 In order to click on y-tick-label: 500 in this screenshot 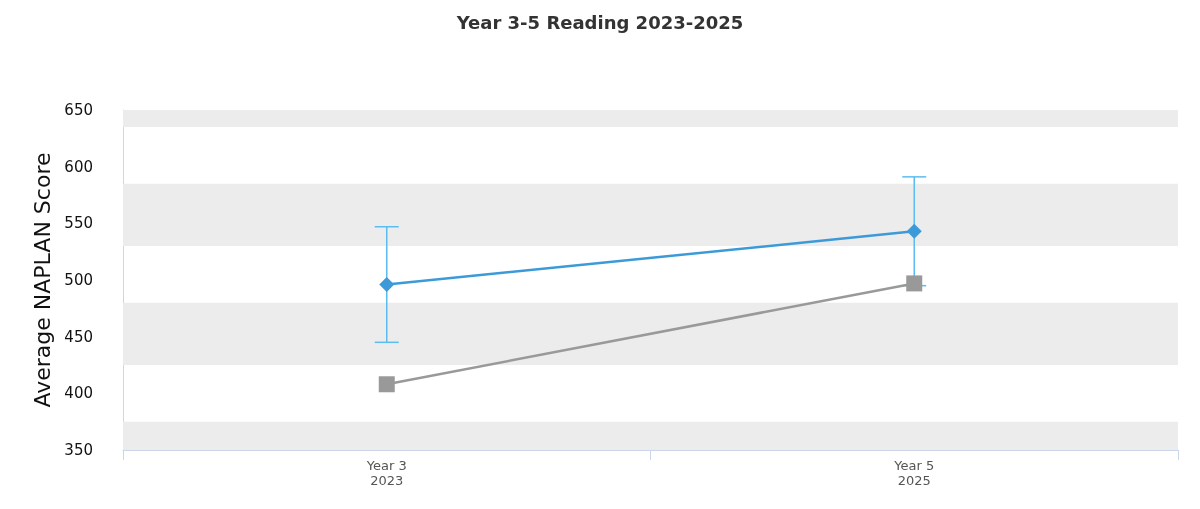, I will do `click(78, 280)`.